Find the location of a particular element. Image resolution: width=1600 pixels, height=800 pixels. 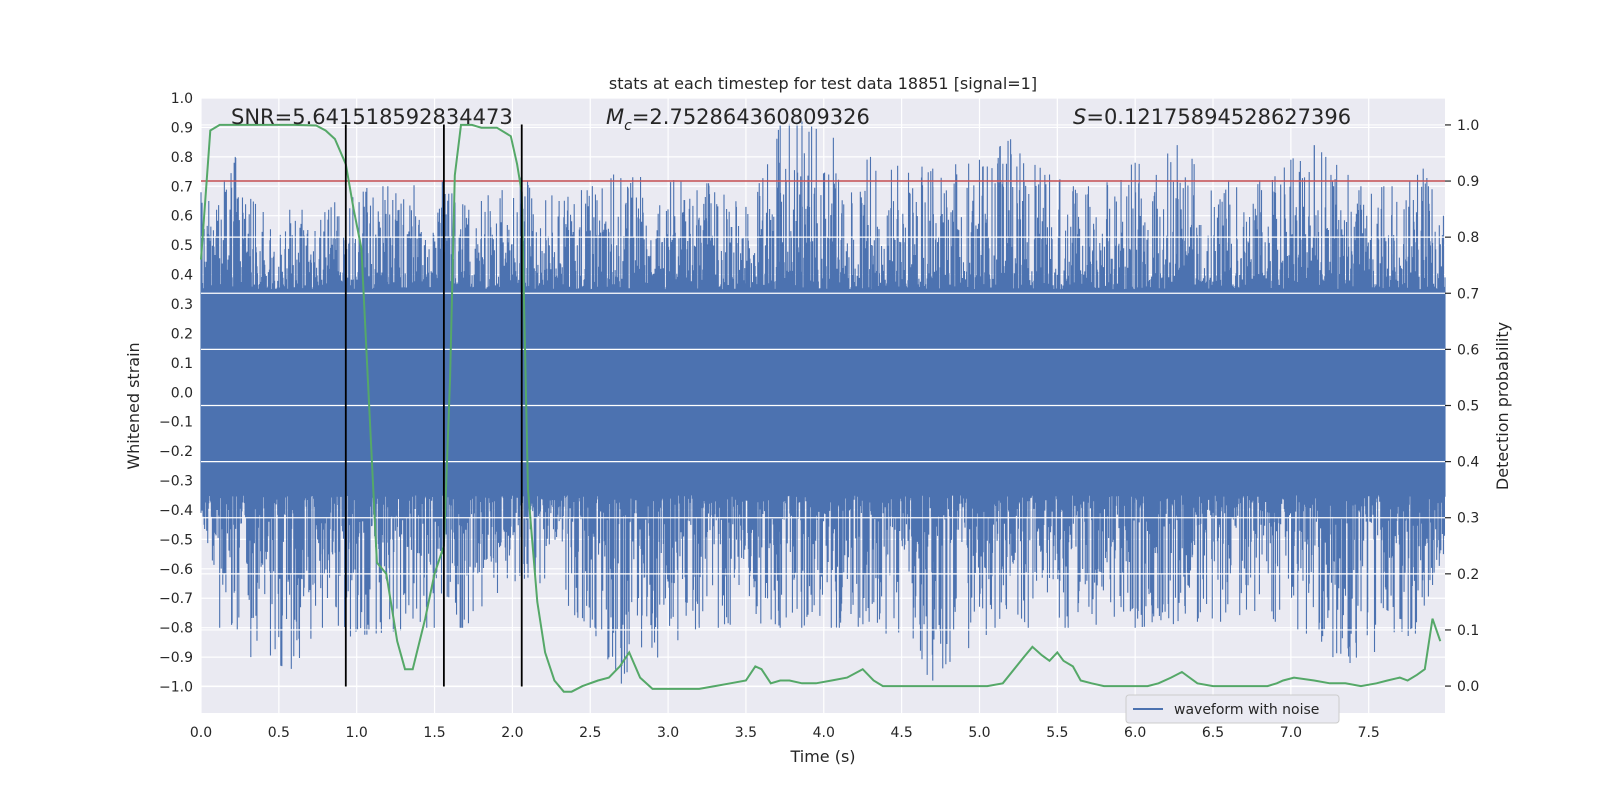

y-right-axis-label: Detection probability is located at coordinates (1502, 406).